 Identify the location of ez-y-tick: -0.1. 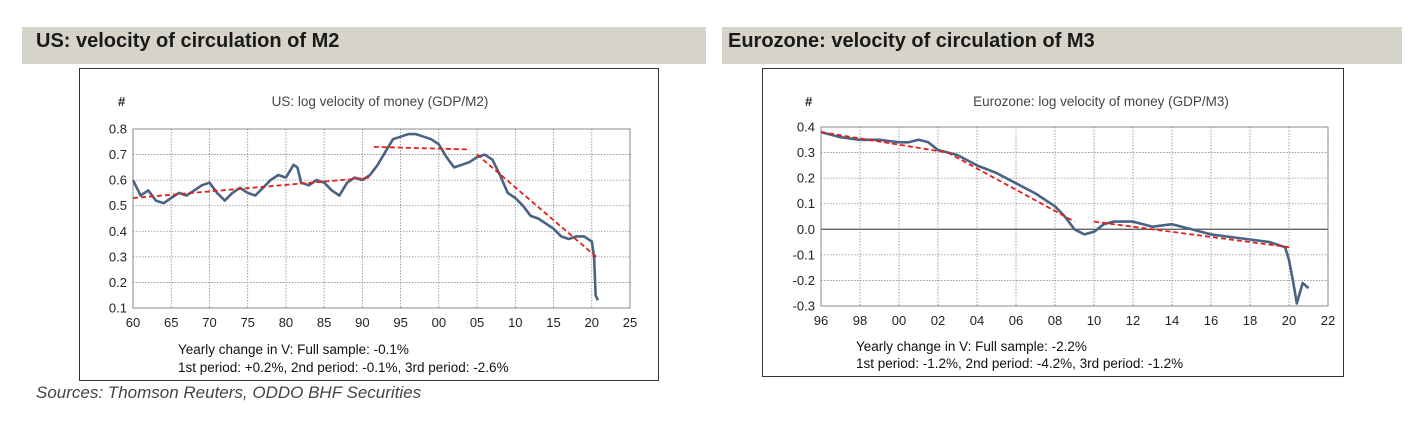
(804, 254).